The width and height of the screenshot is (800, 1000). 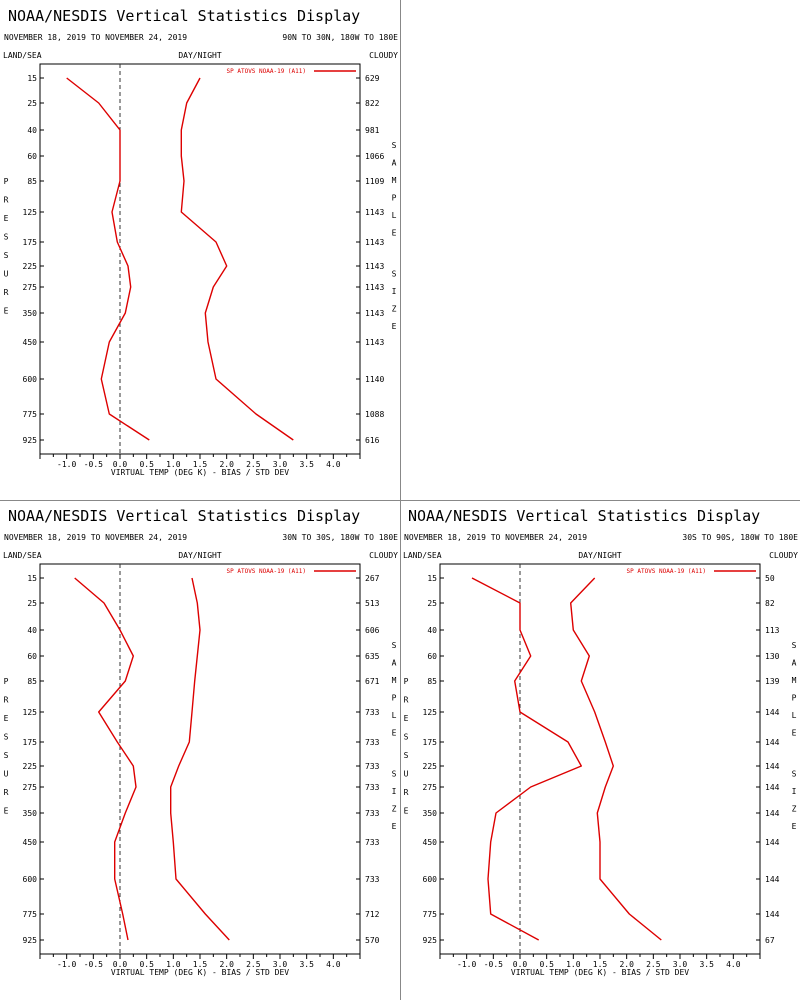 I want to click on y2-axis-label-char: A, so click(x=394, y=663).